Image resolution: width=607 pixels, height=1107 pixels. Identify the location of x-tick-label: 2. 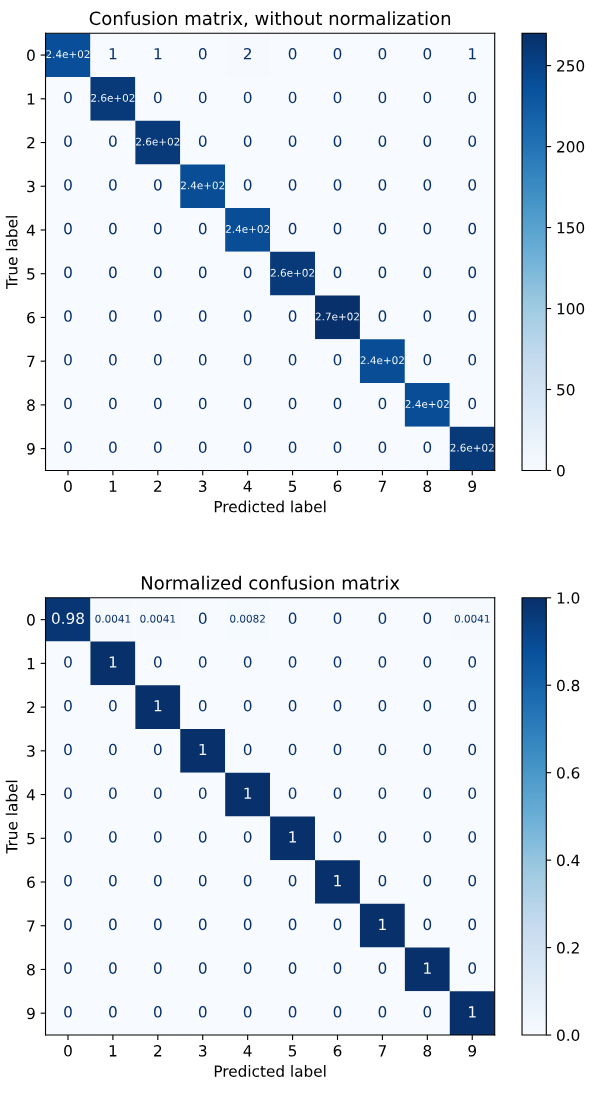
(158, 486).